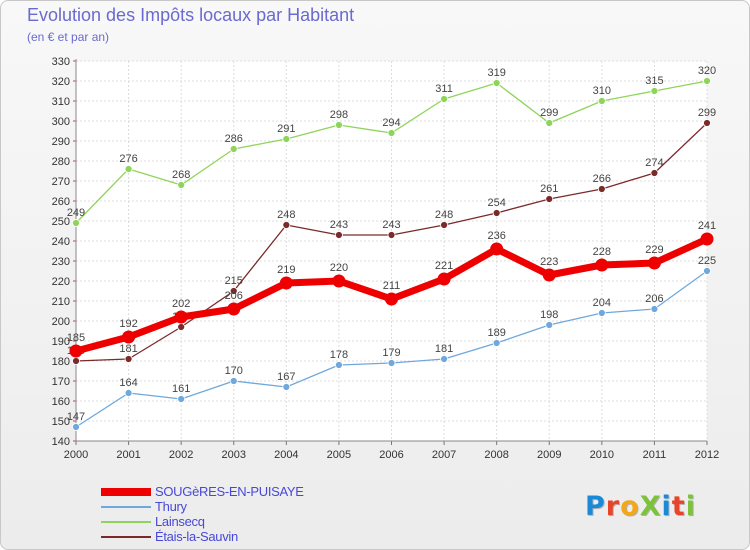  I want to click on y-tick-label: 230, so click(61, 262).